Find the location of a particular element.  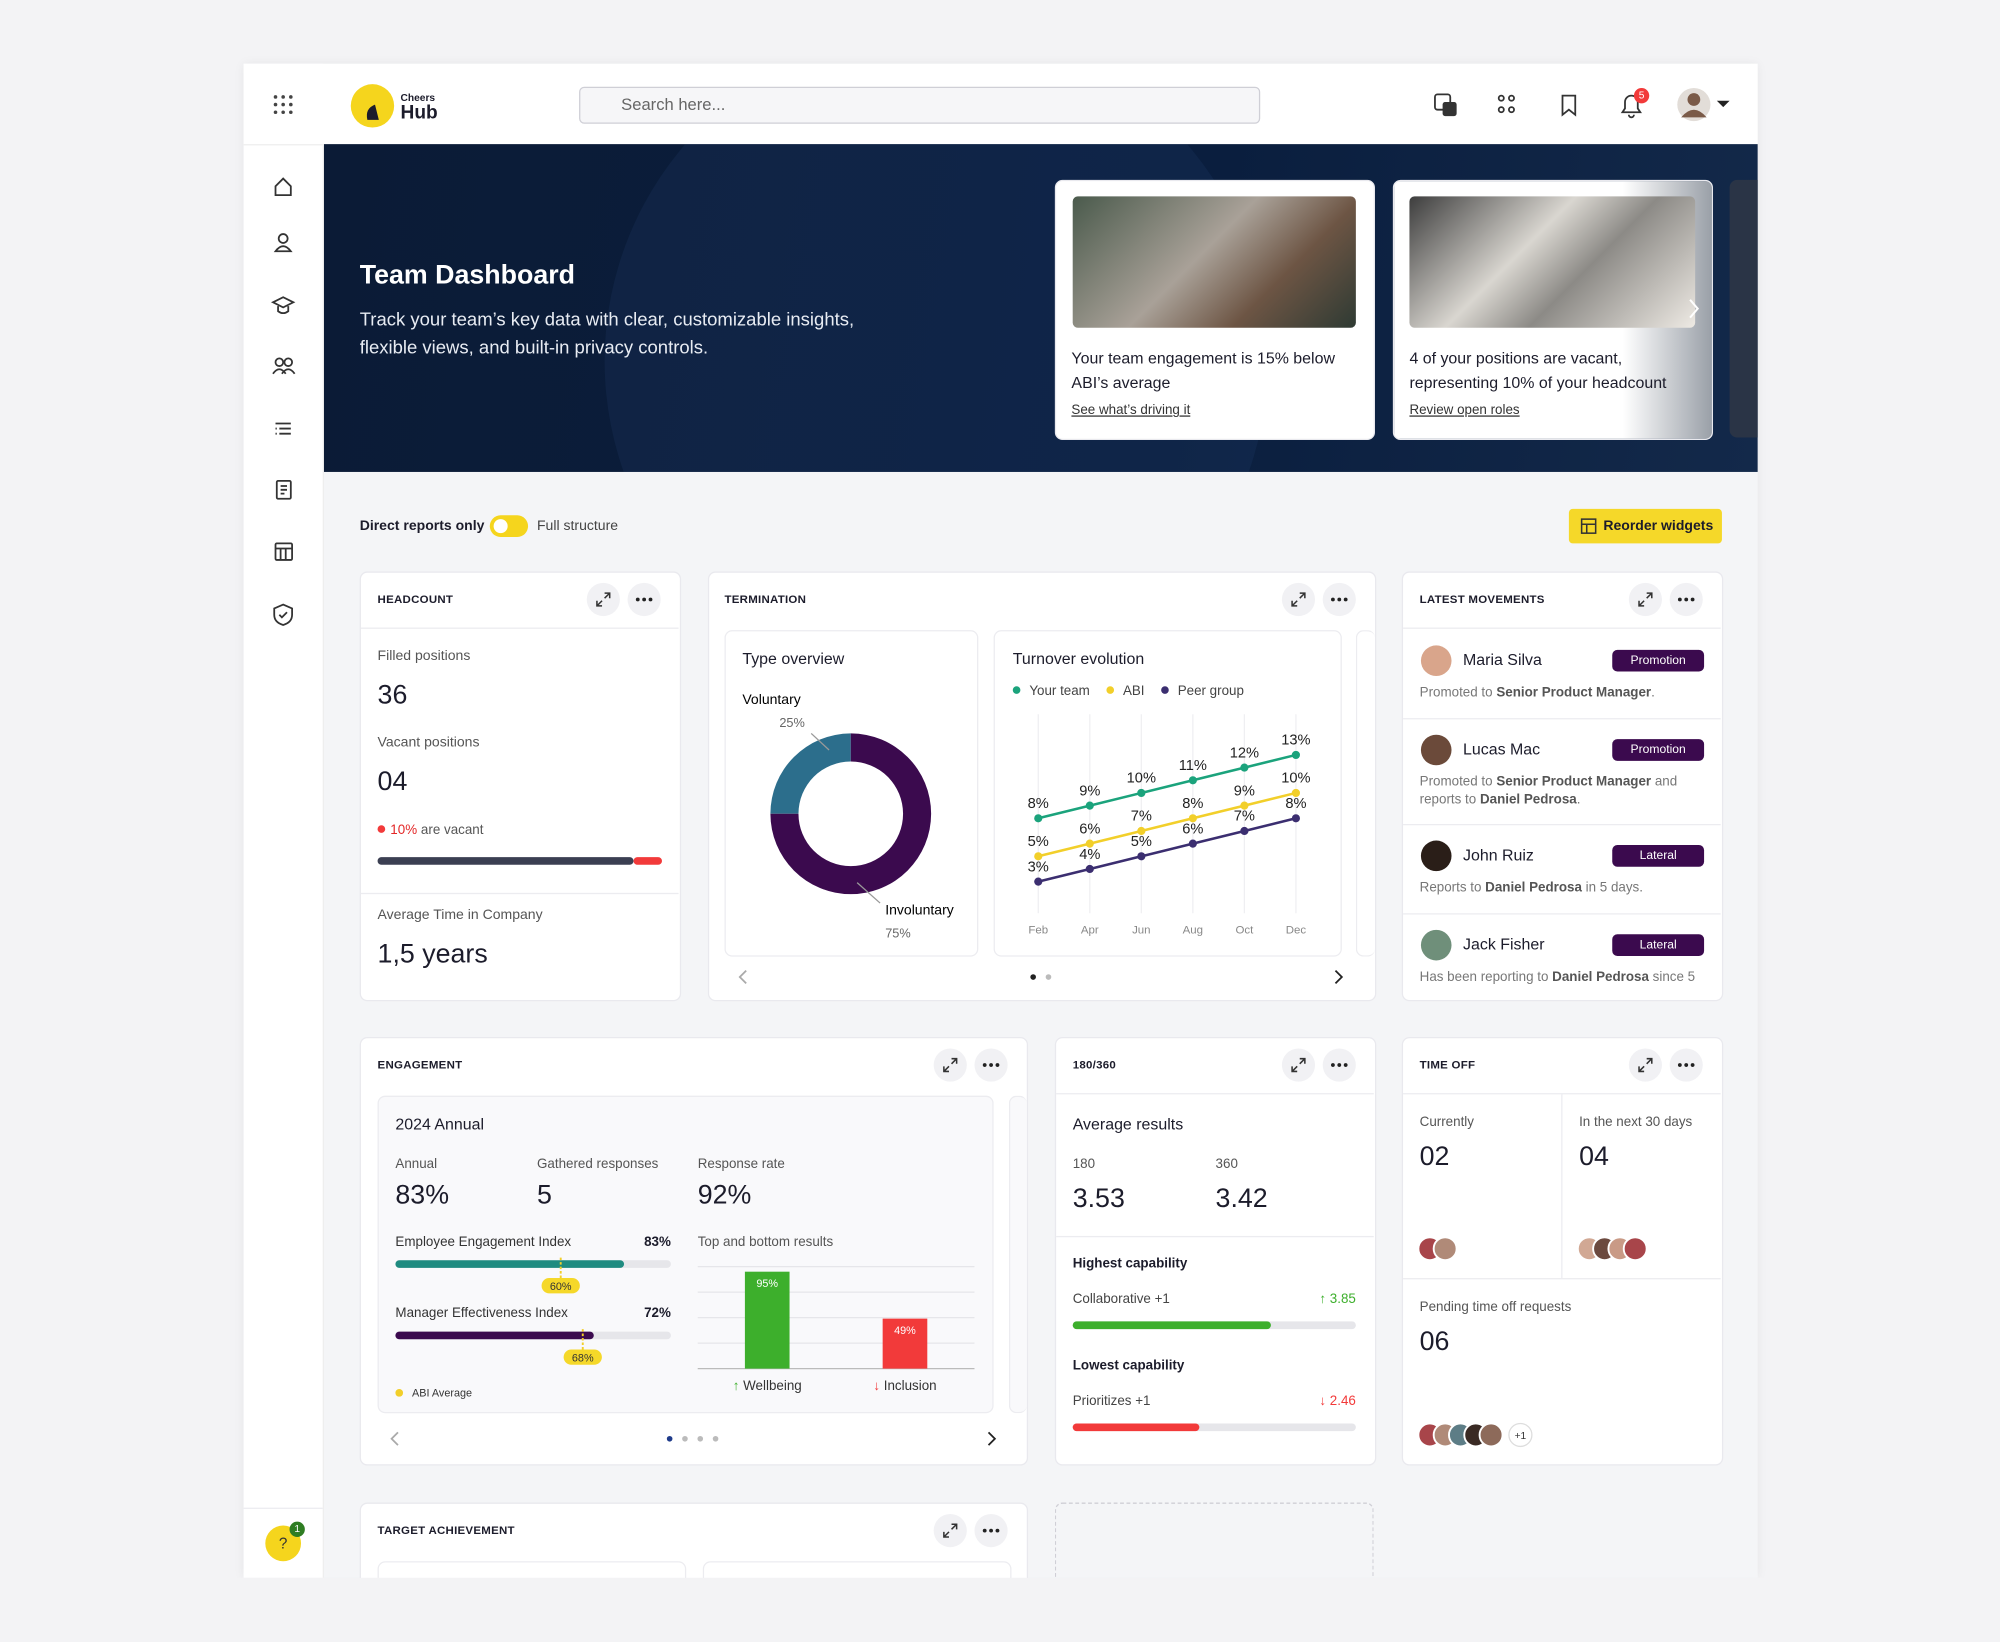

desc-text: Reports to is located at coordinates (1452, 888).